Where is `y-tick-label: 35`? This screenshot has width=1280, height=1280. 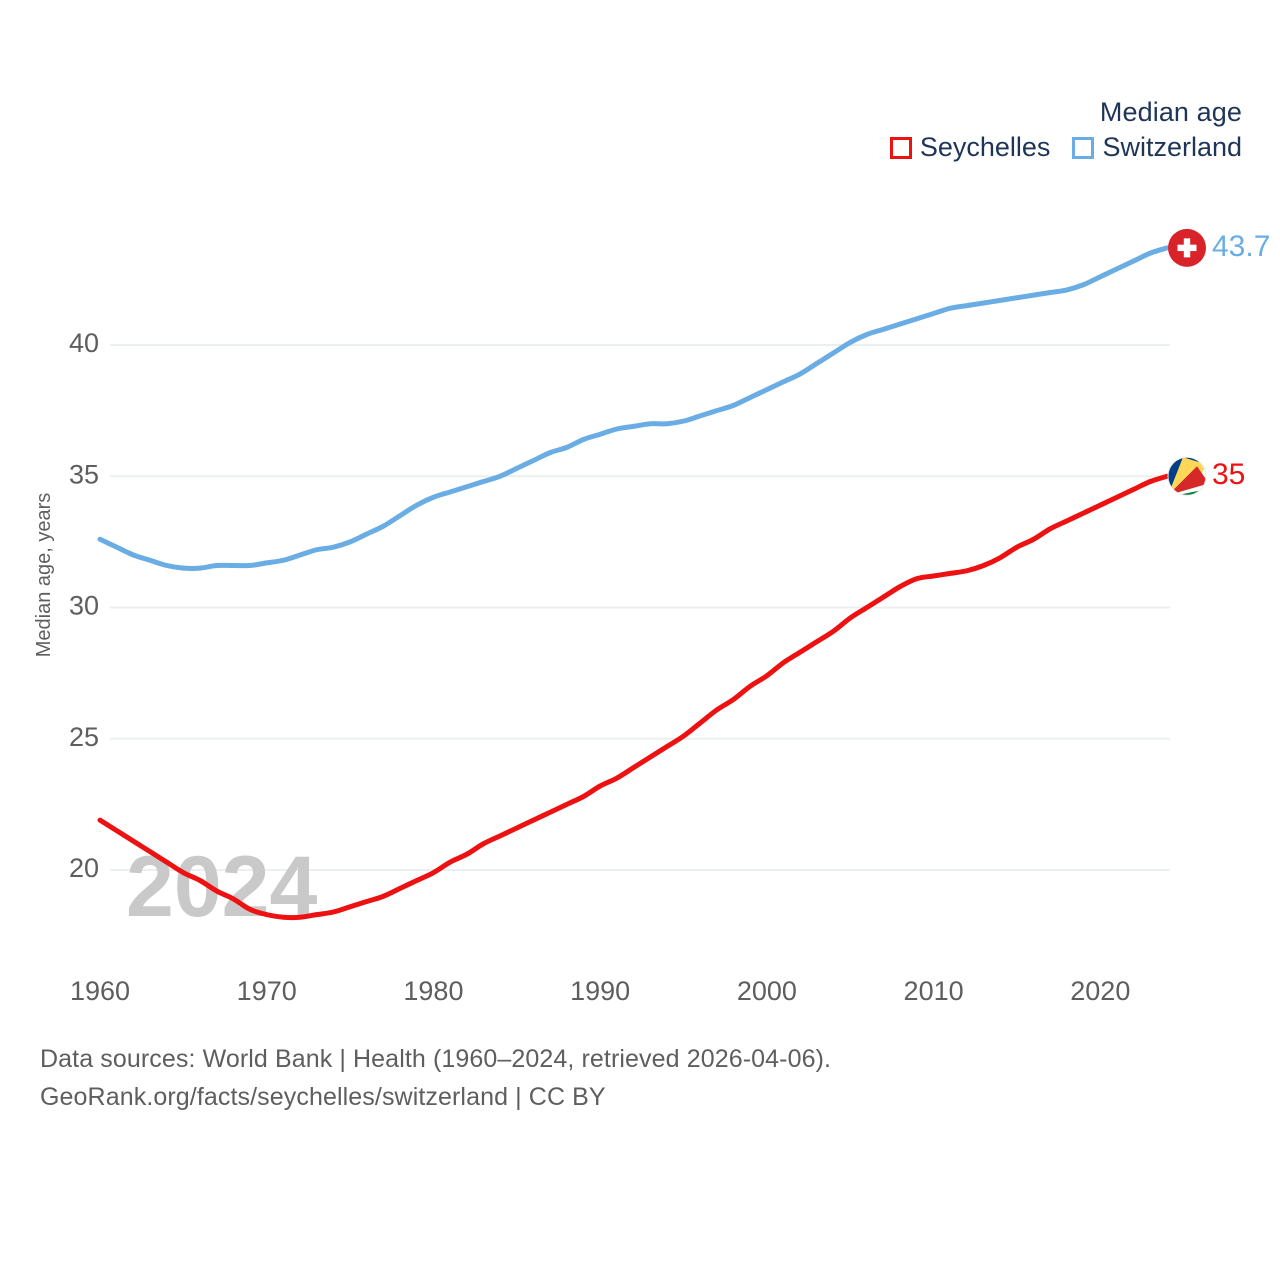
y-tick-label: 35 is located at coordinates (84, 474).